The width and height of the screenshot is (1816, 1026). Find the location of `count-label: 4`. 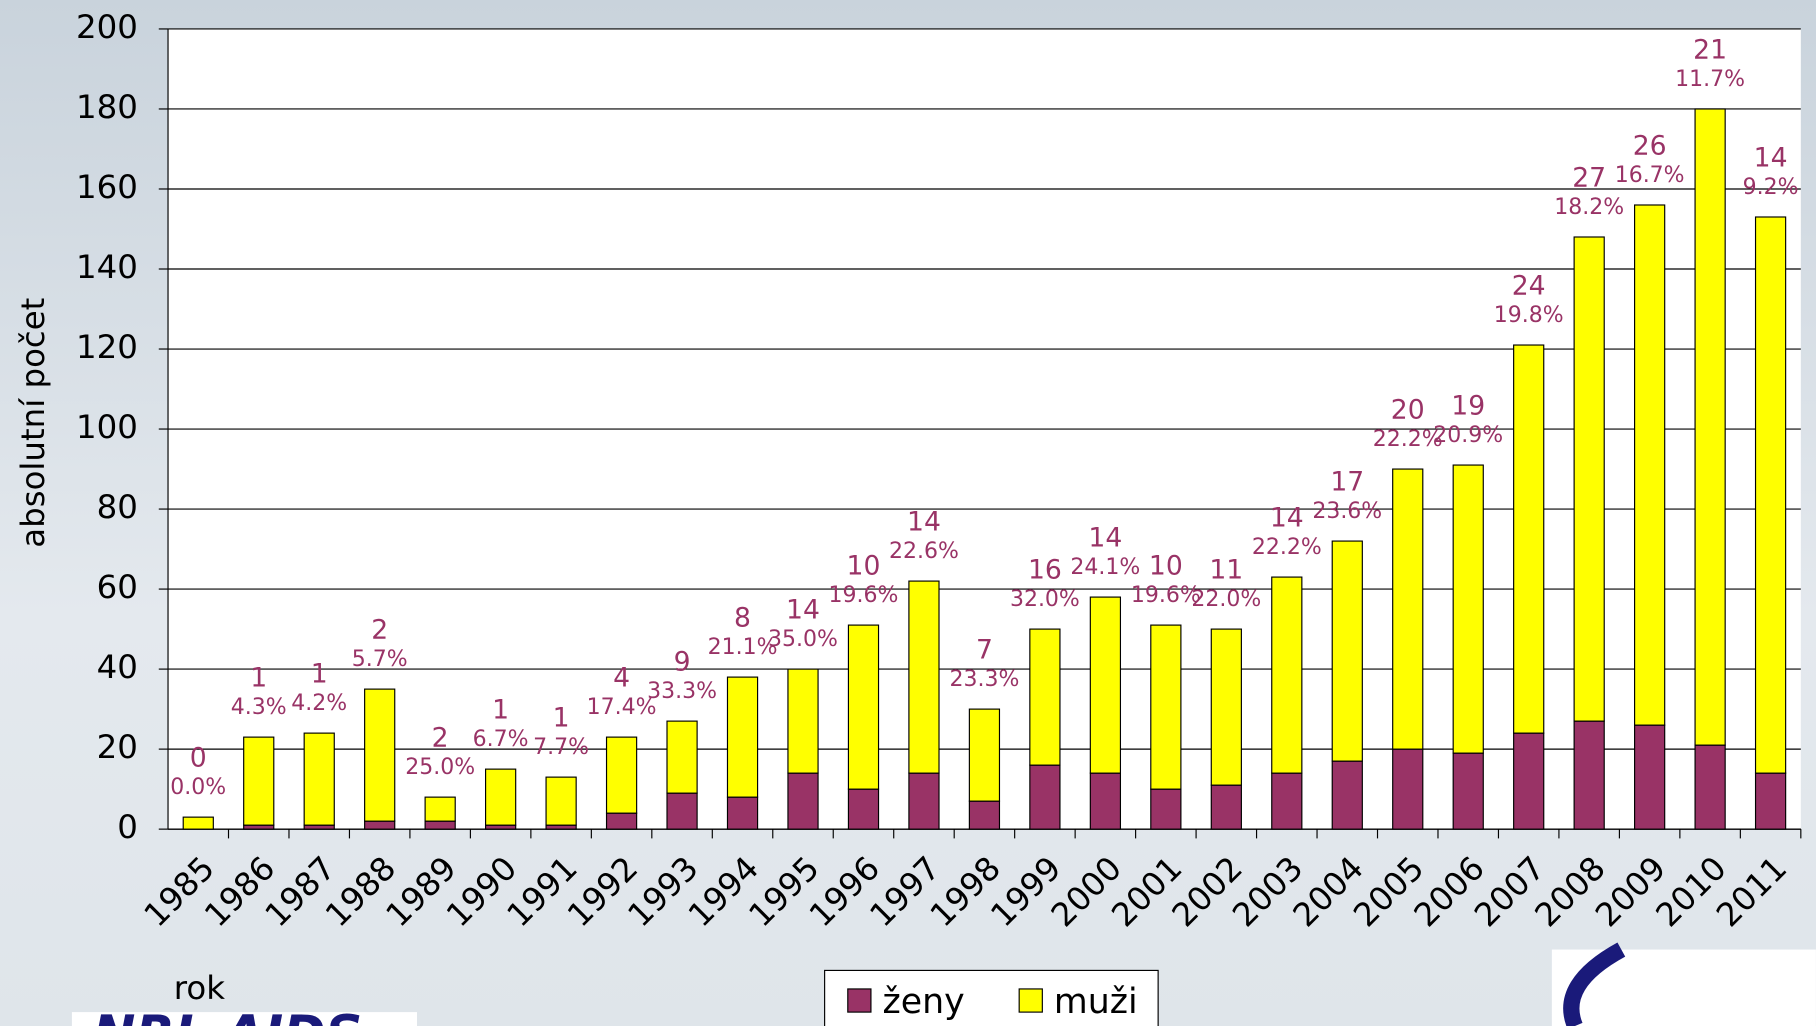

count-label: 4 is located at coordinates (621, 678).